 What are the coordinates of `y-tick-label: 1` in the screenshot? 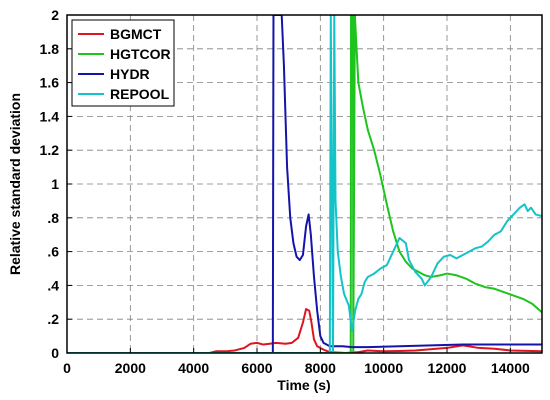 It's located at (55, 184).